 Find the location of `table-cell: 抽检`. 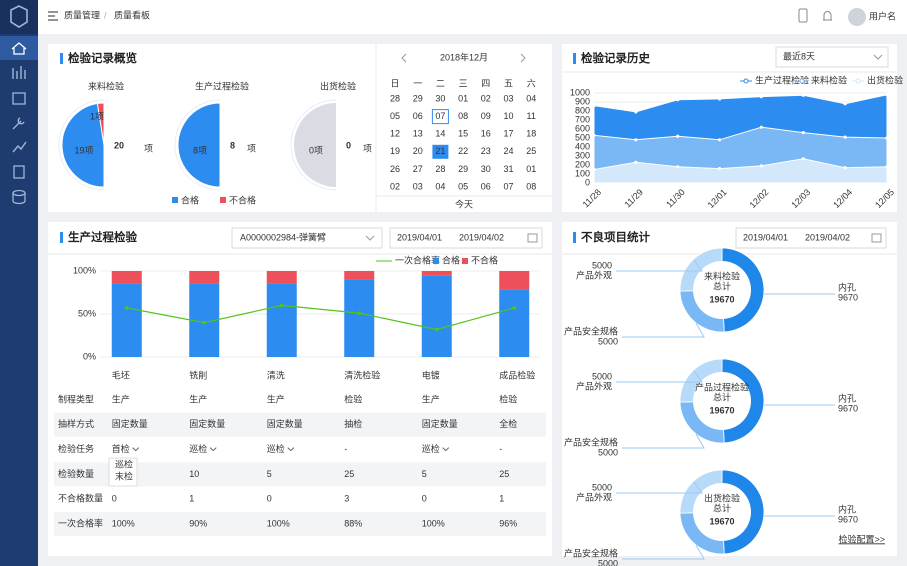

table-cell: 抽检 is located at coordinates (353, 423).